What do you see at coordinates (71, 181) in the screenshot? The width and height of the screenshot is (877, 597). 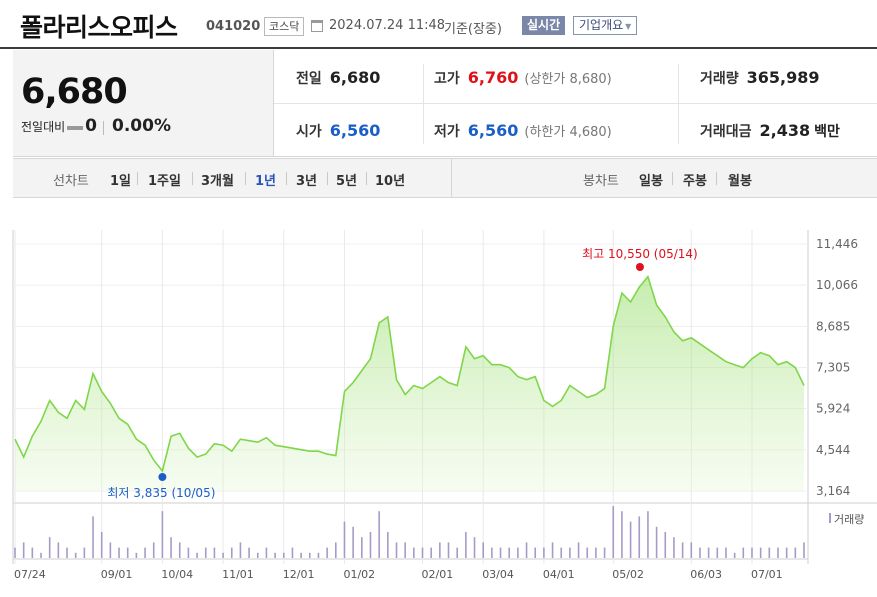 I see `line-chart-label: 선차트` at bounding box center [71, 181].